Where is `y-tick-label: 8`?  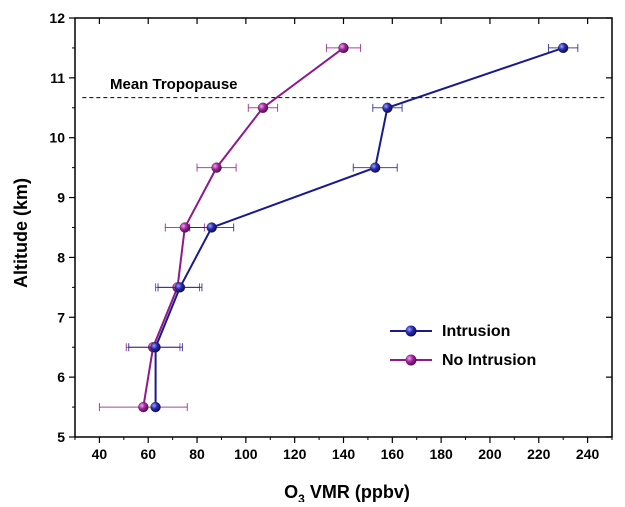 y-tick-label: 8 is located at coordinates (61, 257).